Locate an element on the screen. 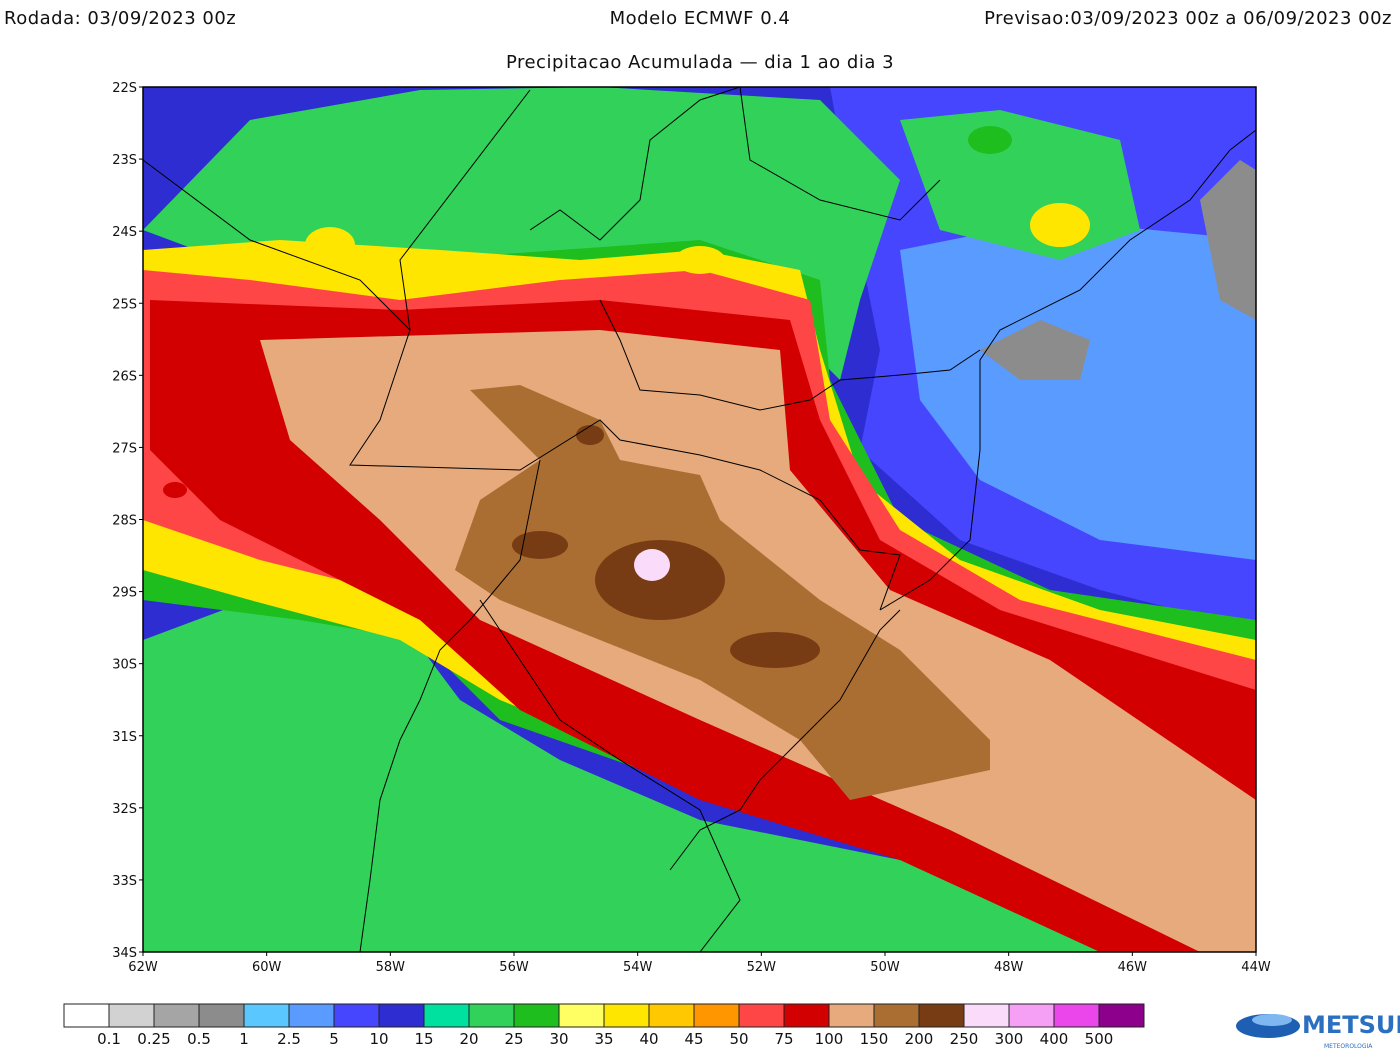  logo-tagline: METEOROLOGIA is located at coordinates (1348, 1046).